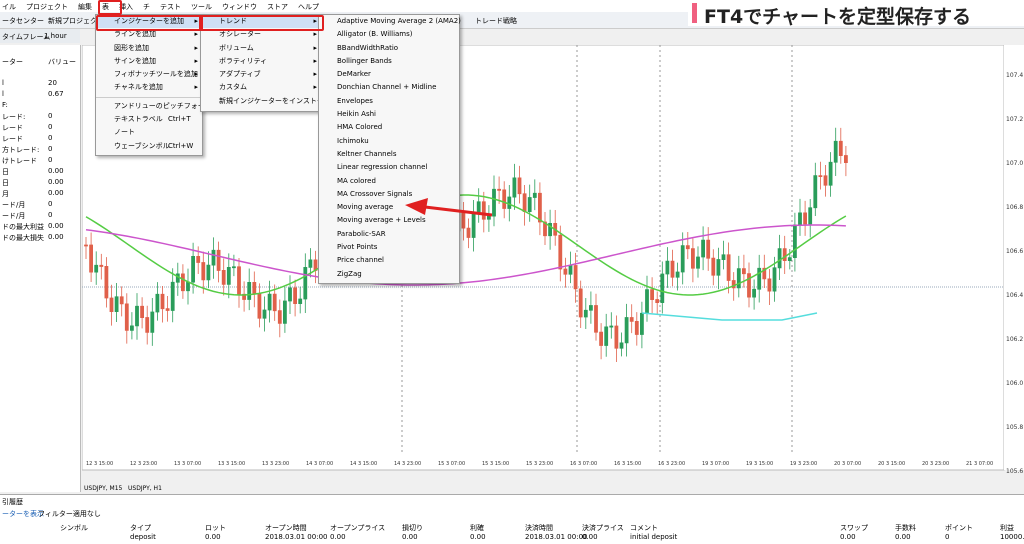 This screenshot has height=544, width=1024. I want to click on menu-item: Adaptive Moving Average 2 (AMA2), so click(390, 21).